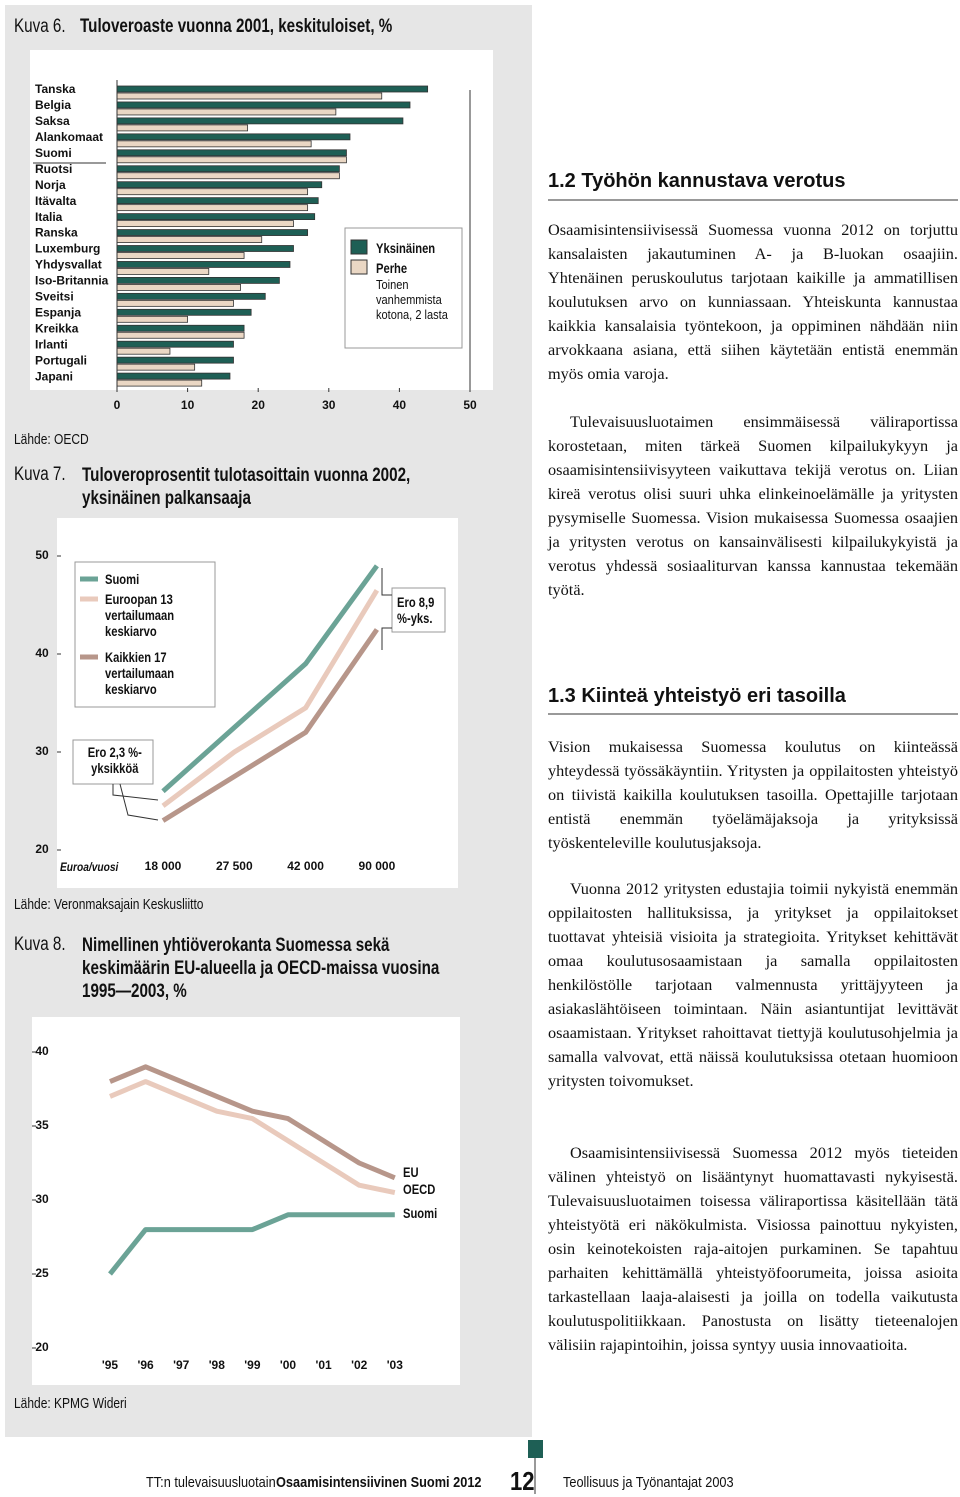  I want to click on category-label: Kreikka, so click(57, 328).